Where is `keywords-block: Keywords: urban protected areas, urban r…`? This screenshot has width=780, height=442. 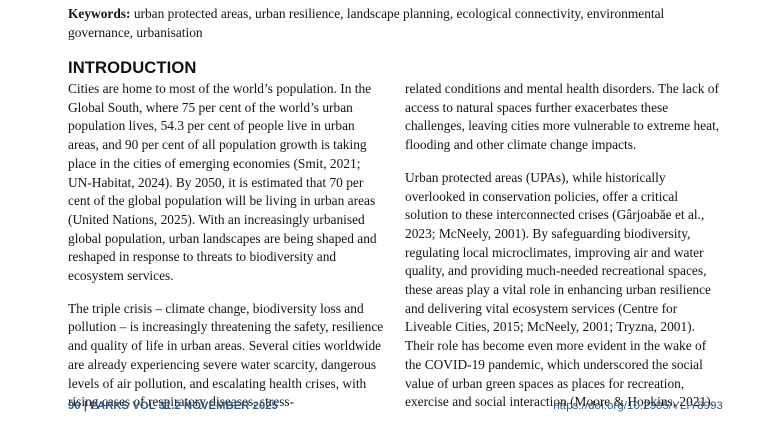 keywords-block: Keywords: urban protected areas, urban r… is located at coordinates (395, 23).